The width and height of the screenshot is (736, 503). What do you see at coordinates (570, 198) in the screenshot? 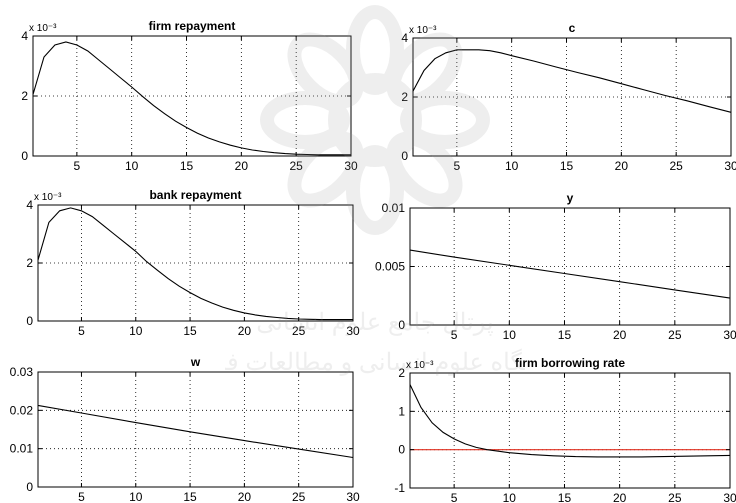
I see `chart-title: y` at bounding box center [570, 198].